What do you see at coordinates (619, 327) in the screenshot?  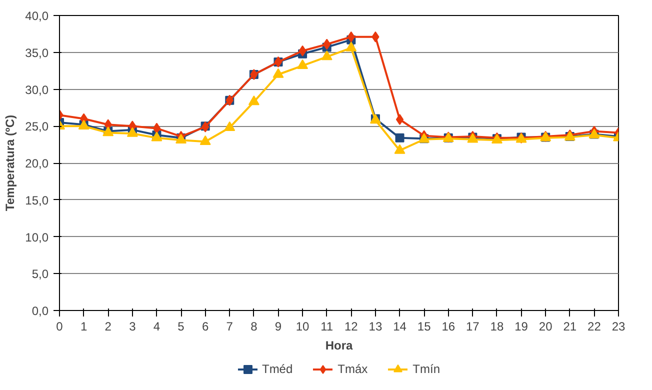 I see `x-tick-label: 23` at bounding box center [619, 327].